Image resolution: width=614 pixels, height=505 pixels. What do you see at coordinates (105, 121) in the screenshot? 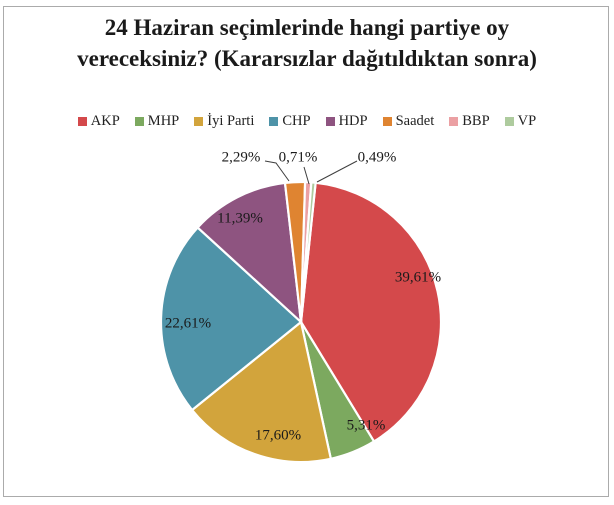
I see `legend-label: AKP` at bounding box center [105, 121].